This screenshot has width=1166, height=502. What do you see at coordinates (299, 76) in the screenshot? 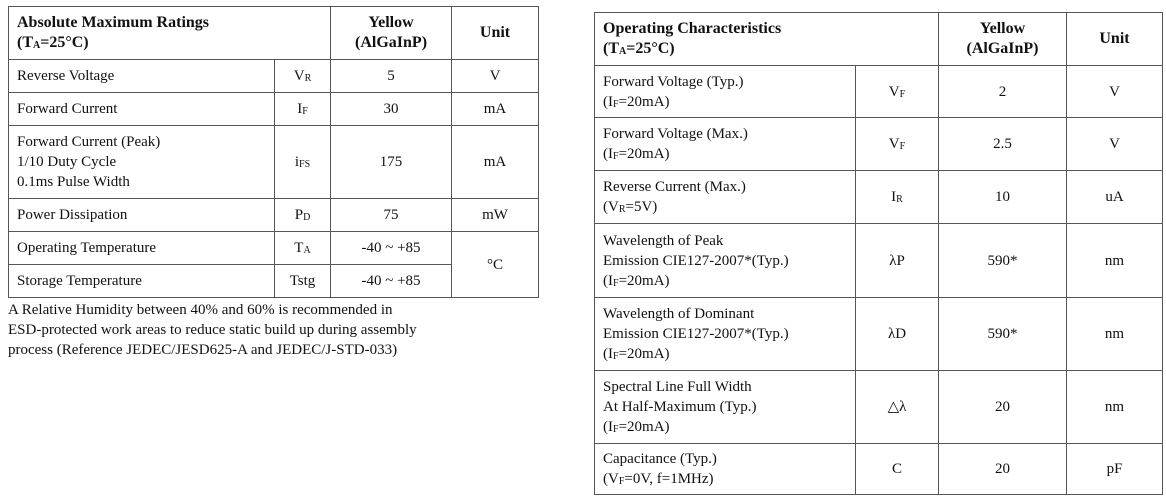
I see `text: V` at bounding box center [299, 76].